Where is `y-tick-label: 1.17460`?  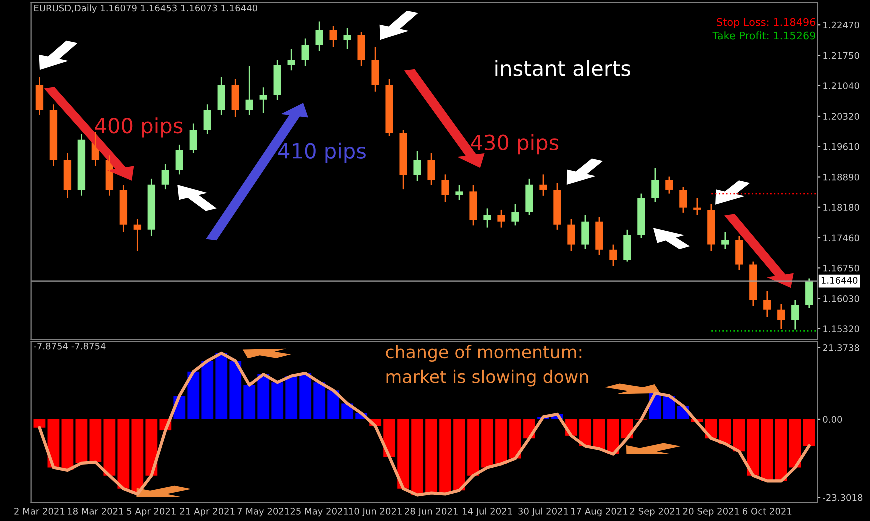
y-tick-label: 1.17460 is located at coordinates (842, 238).